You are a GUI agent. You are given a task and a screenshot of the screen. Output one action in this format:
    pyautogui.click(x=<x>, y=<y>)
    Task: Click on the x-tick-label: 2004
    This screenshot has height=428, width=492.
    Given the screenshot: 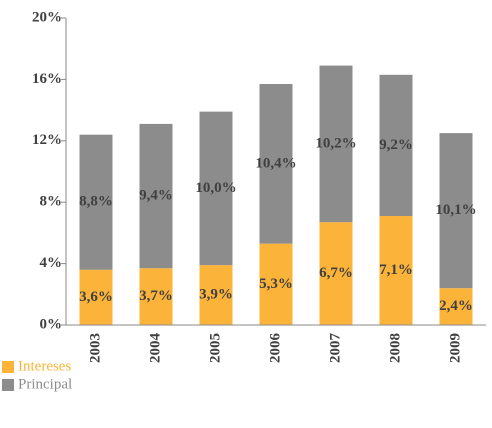 What is the action you would take?
    pyautogui.click(x=155, y=348)
    